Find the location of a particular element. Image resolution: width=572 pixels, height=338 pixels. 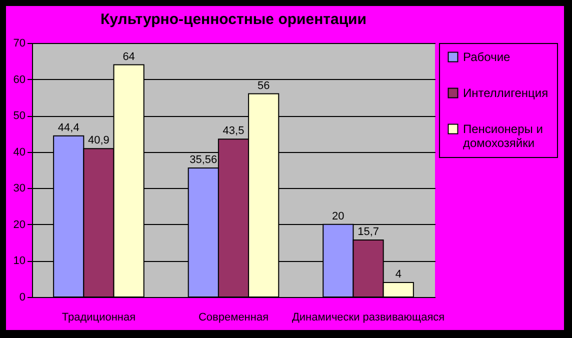

legend-label: Пенсионеры и домохозяйки is located at coordinates (503, 136).